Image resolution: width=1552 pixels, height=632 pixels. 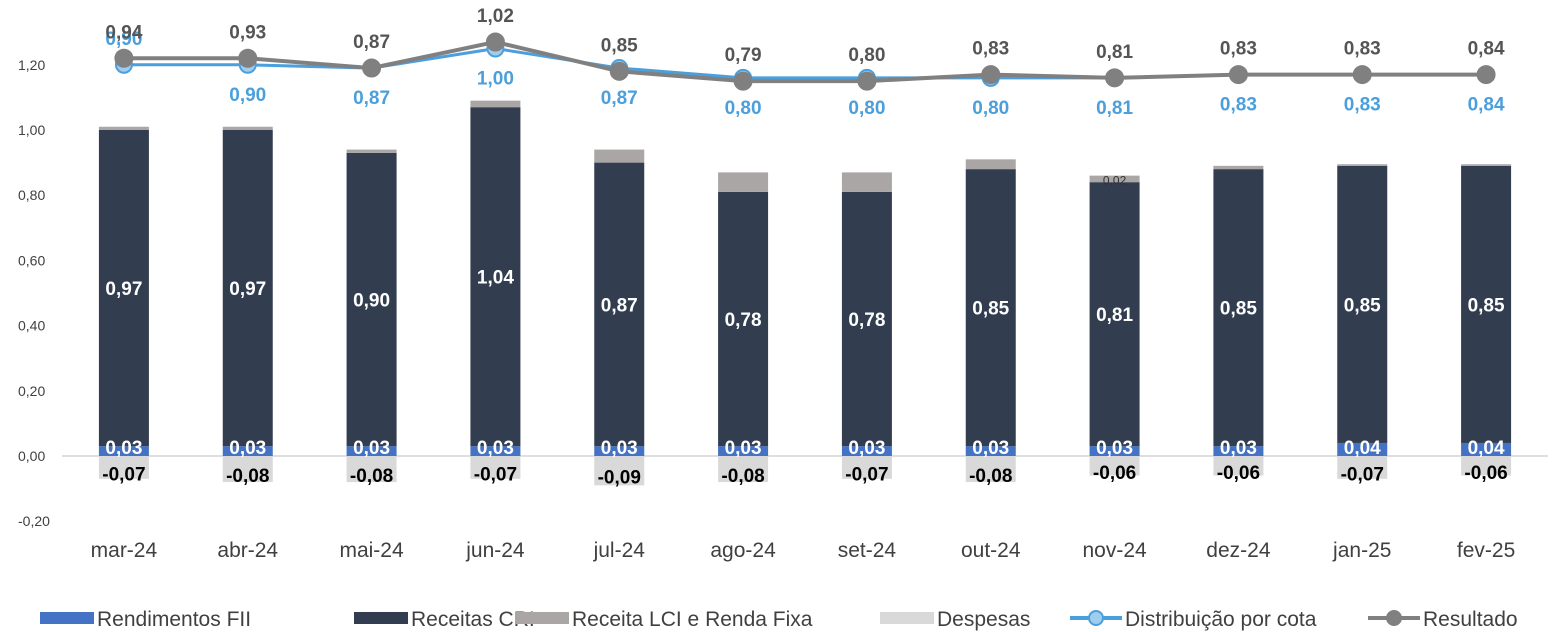 I want to click on label-resultado: 0,84, so click(x=1486, y=49).